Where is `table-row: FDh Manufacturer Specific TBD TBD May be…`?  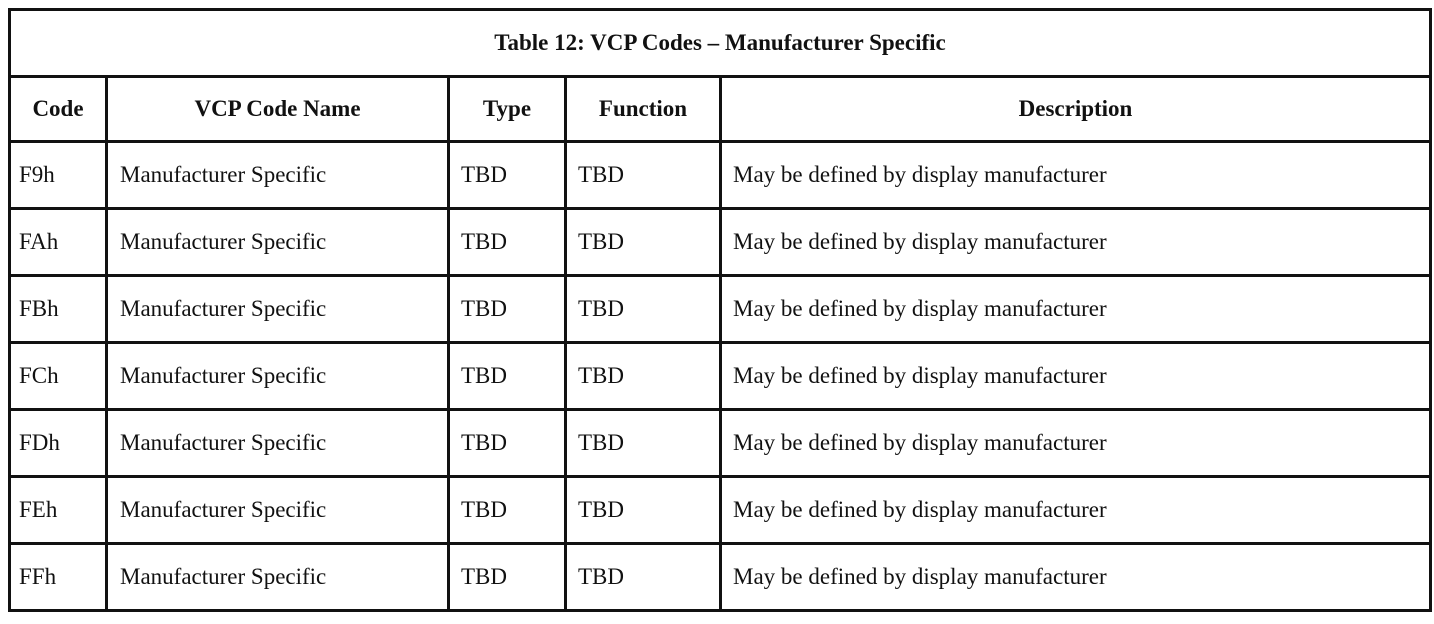 table-row: FDh Manufacturer Specific TBD TBD May be… is located at coordinates (720, 443).